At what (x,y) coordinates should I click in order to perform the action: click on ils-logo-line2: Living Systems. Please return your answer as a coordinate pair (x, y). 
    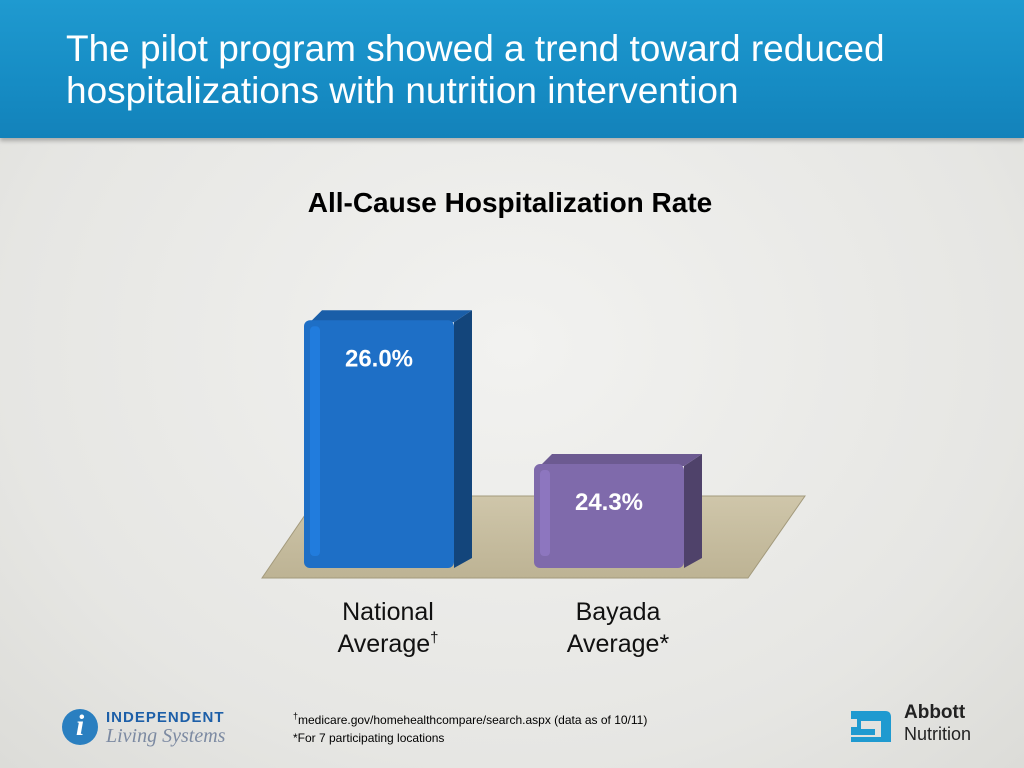
    Looking at the image, I should click on (166, 736).